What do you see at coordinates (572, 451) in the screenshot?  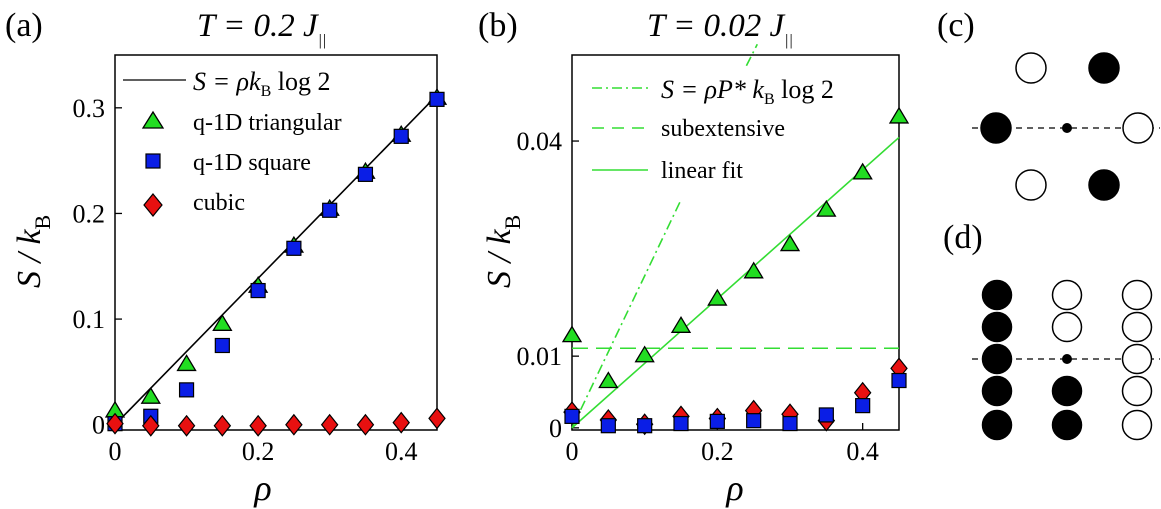 I see `plot-b-xtick-label: 0` at bounding box center [572, 451].